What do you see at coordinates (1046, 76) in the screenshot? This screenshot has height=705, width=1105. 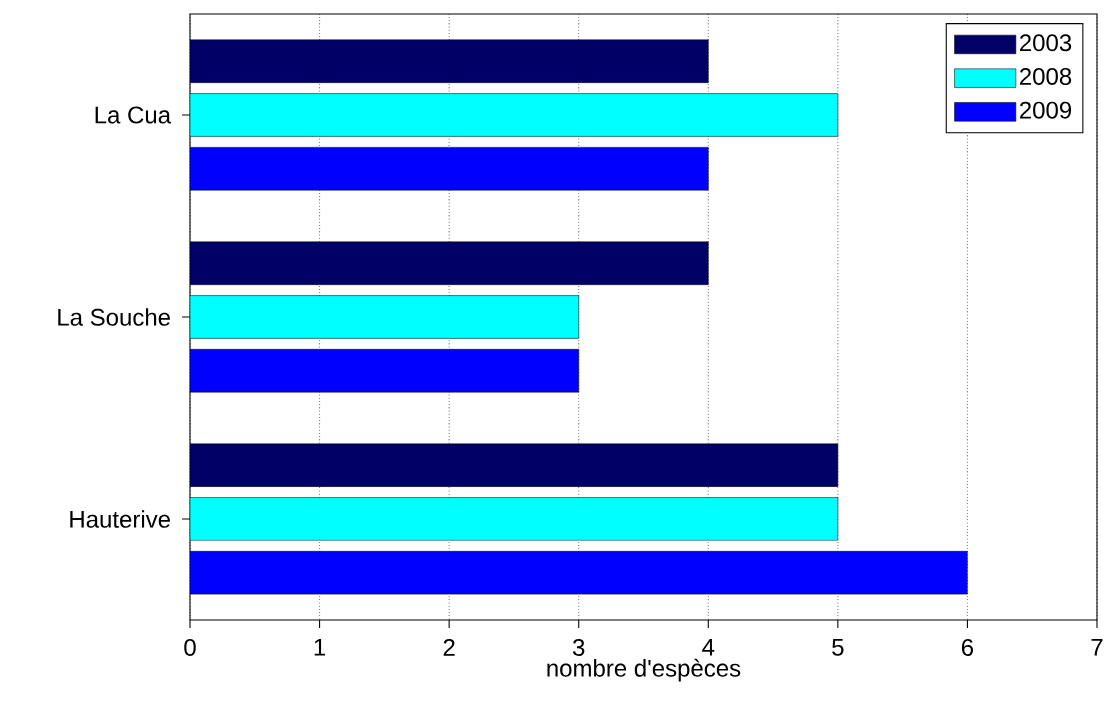 I see `legend-label: 2008` at bounding box center [1046, 76].